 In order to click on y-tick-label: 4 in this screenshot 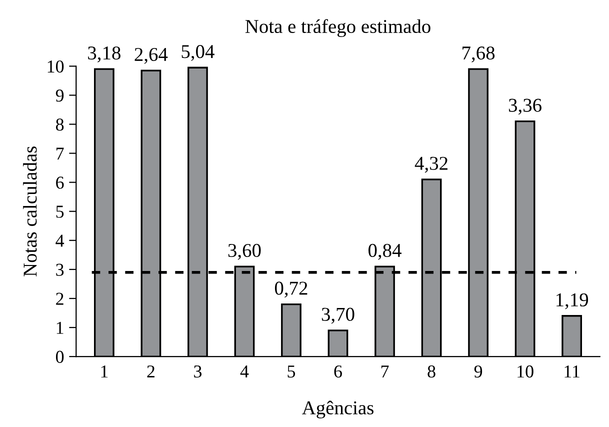, I will do `click(60, 240)`.